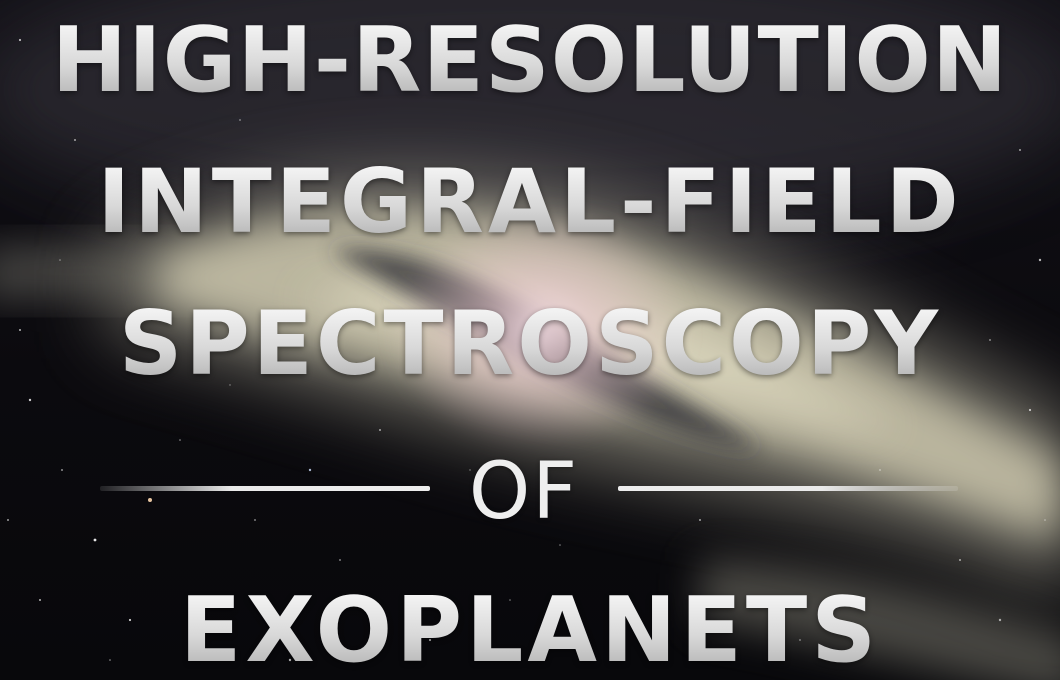 Image resolution: width=1060 pixels, height=680 pixels. I want to click on connector-row: OF, so click(530, 493).